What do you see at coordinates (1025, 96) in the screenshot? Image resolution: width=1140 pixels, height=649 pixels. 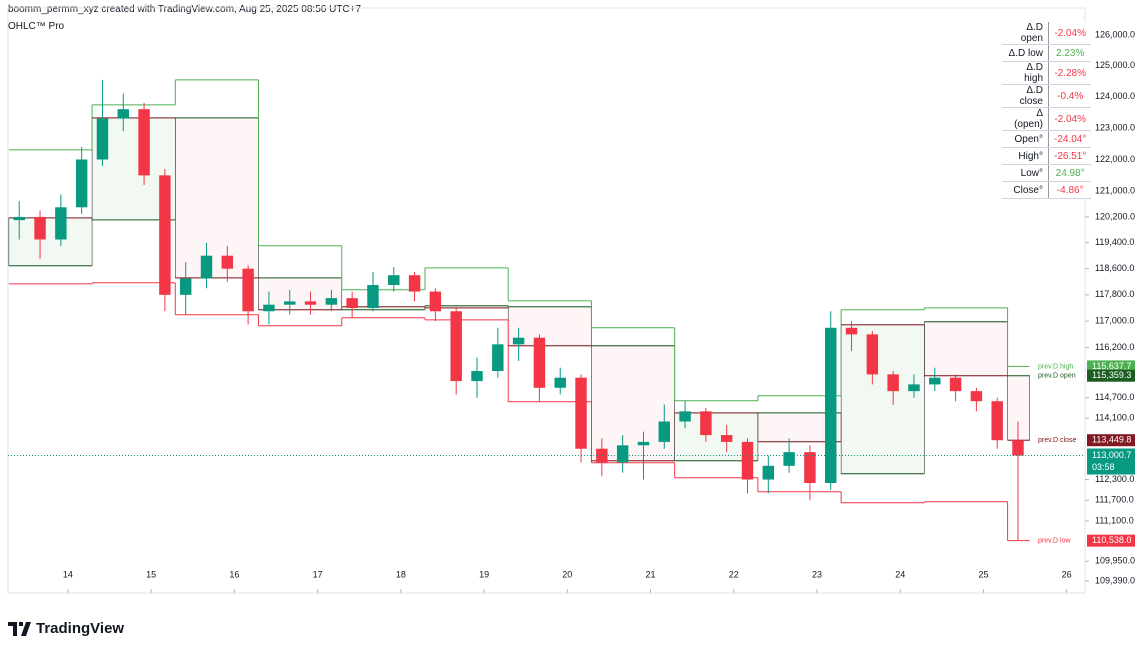 I see `row-label: Δ.D close` at bounding box center [1025, 96].